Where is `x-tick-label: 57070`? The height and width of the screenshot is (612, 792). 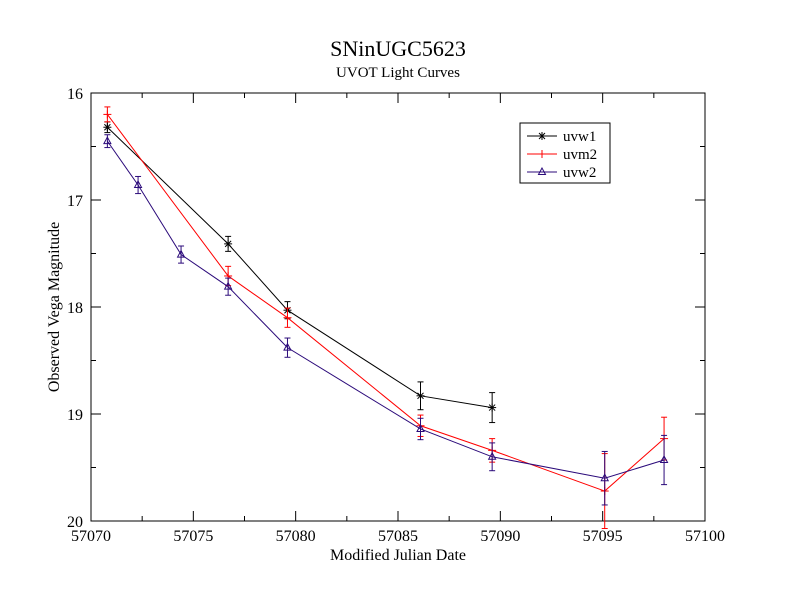
x-tick-label: 57070 is located at coordinates (91, 536).